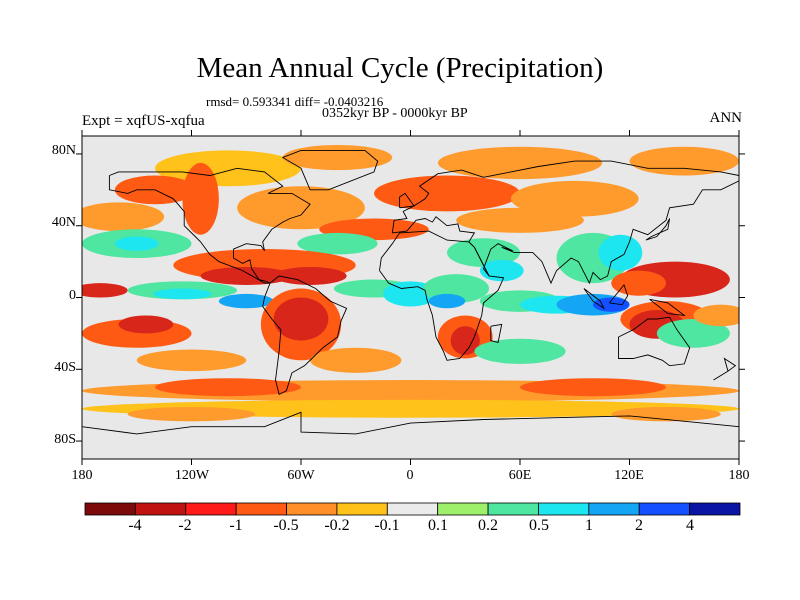 The height and width of the screenshot is (600, 800). I want to click on map-title: Mean Annual Cycle (Precipitation), so click(400, 68).